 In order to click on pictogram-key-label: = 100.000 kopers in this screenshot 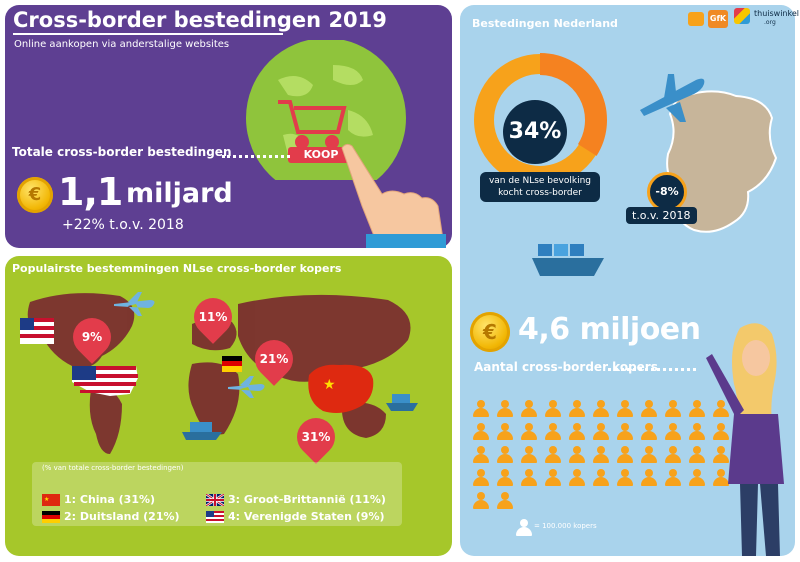, I will do `click(565, 526)`.